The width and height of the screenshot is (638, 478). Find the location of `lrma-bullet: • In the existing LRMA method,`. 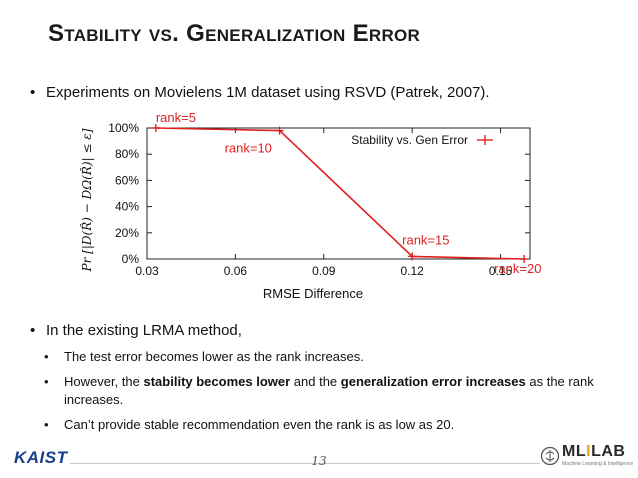

lrma-bullet: • In the existing LRMA method, is located at coordinates (325, 331).